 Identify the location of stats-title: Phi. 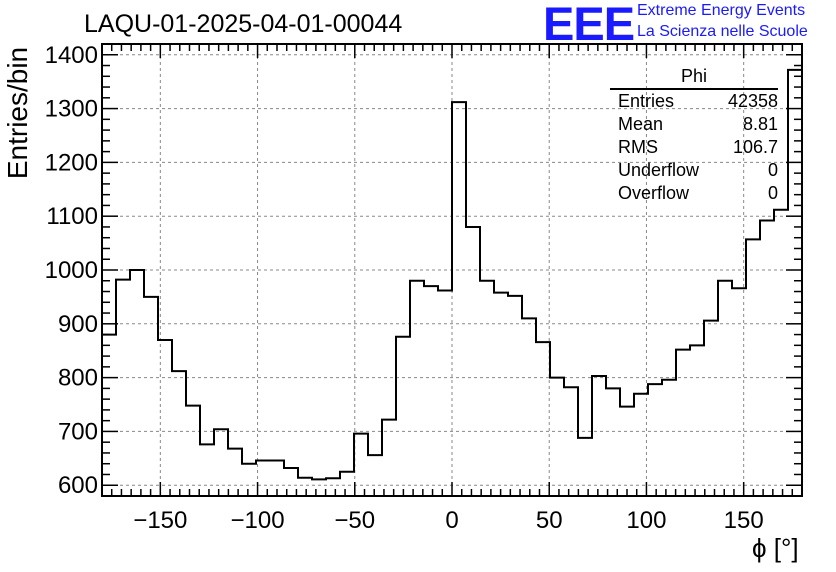
(694, 78).